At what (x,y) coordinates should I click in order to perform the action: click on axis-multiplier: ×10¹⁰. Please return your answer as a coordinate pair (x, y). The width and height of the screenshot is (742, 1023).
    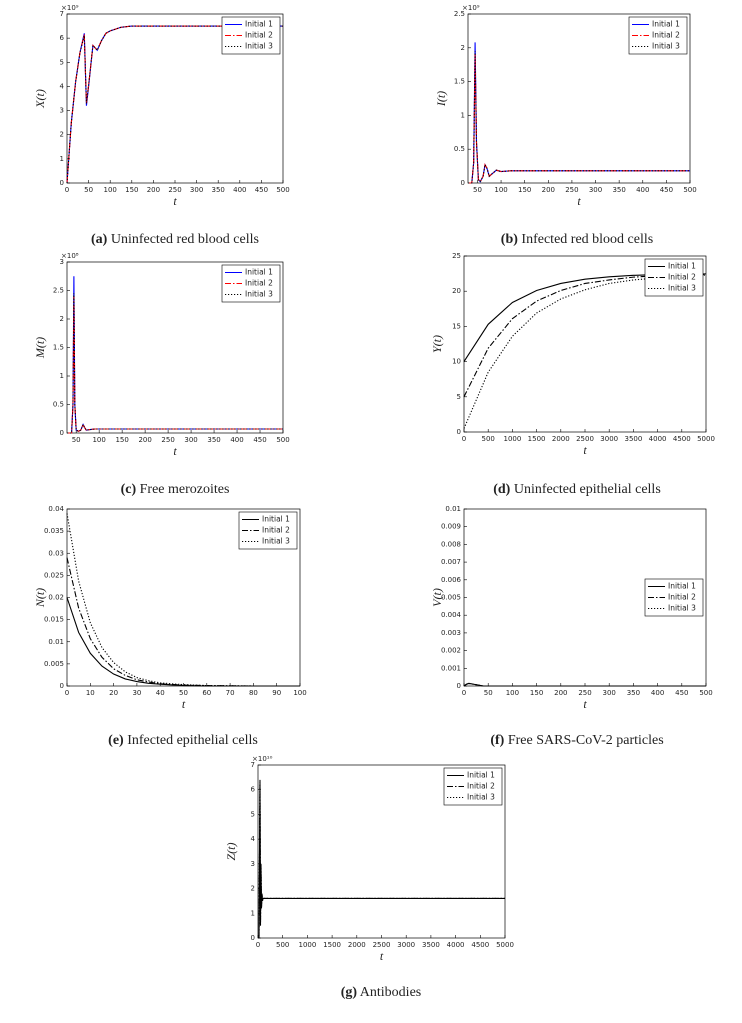
    Looking at the image, I should click on (262, 759).